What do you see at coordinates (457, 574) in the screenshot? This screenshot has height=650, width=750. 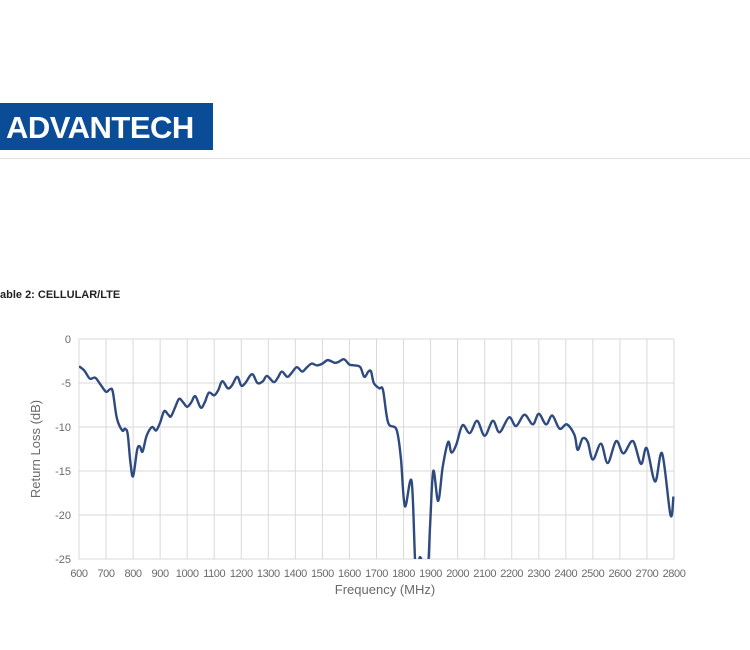 I see `x-tick-label: 2000` at bounding box center [457, 574].